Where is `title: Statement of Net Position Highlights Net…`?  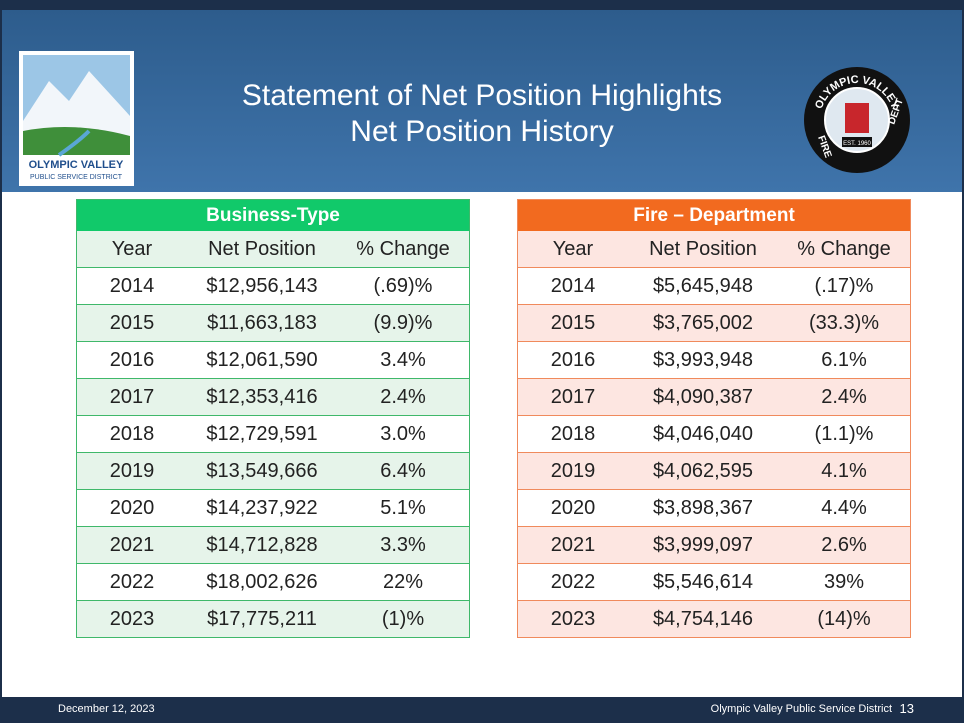 title: Statement of Net Position Highlights Net… is located at coordinates (482, 114).